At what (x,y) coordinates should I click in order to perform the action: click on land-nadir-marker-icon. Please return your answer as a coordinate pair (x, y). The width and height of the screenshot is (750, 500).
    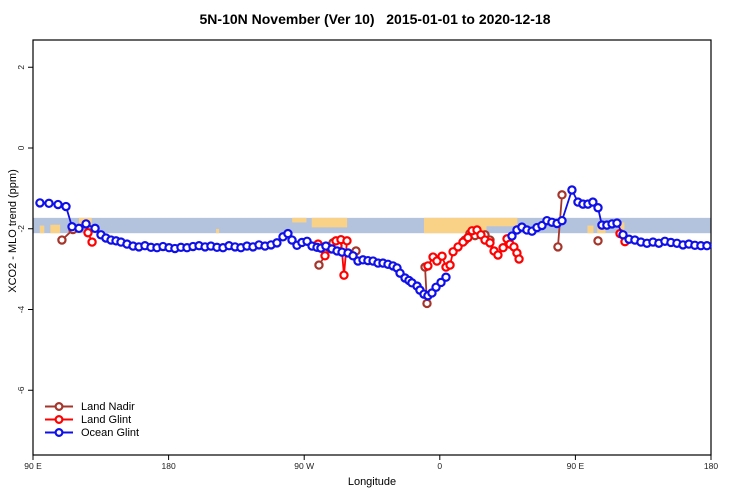
    Looking at the image, I should click on (59, 406).